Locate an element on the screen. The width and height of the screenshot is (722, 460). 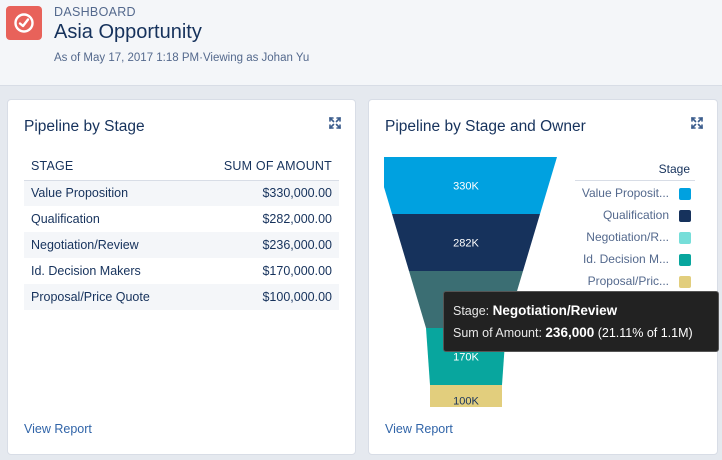
tooltip-stage-value: Negotiation/Review is located at coordinates (555, 310).